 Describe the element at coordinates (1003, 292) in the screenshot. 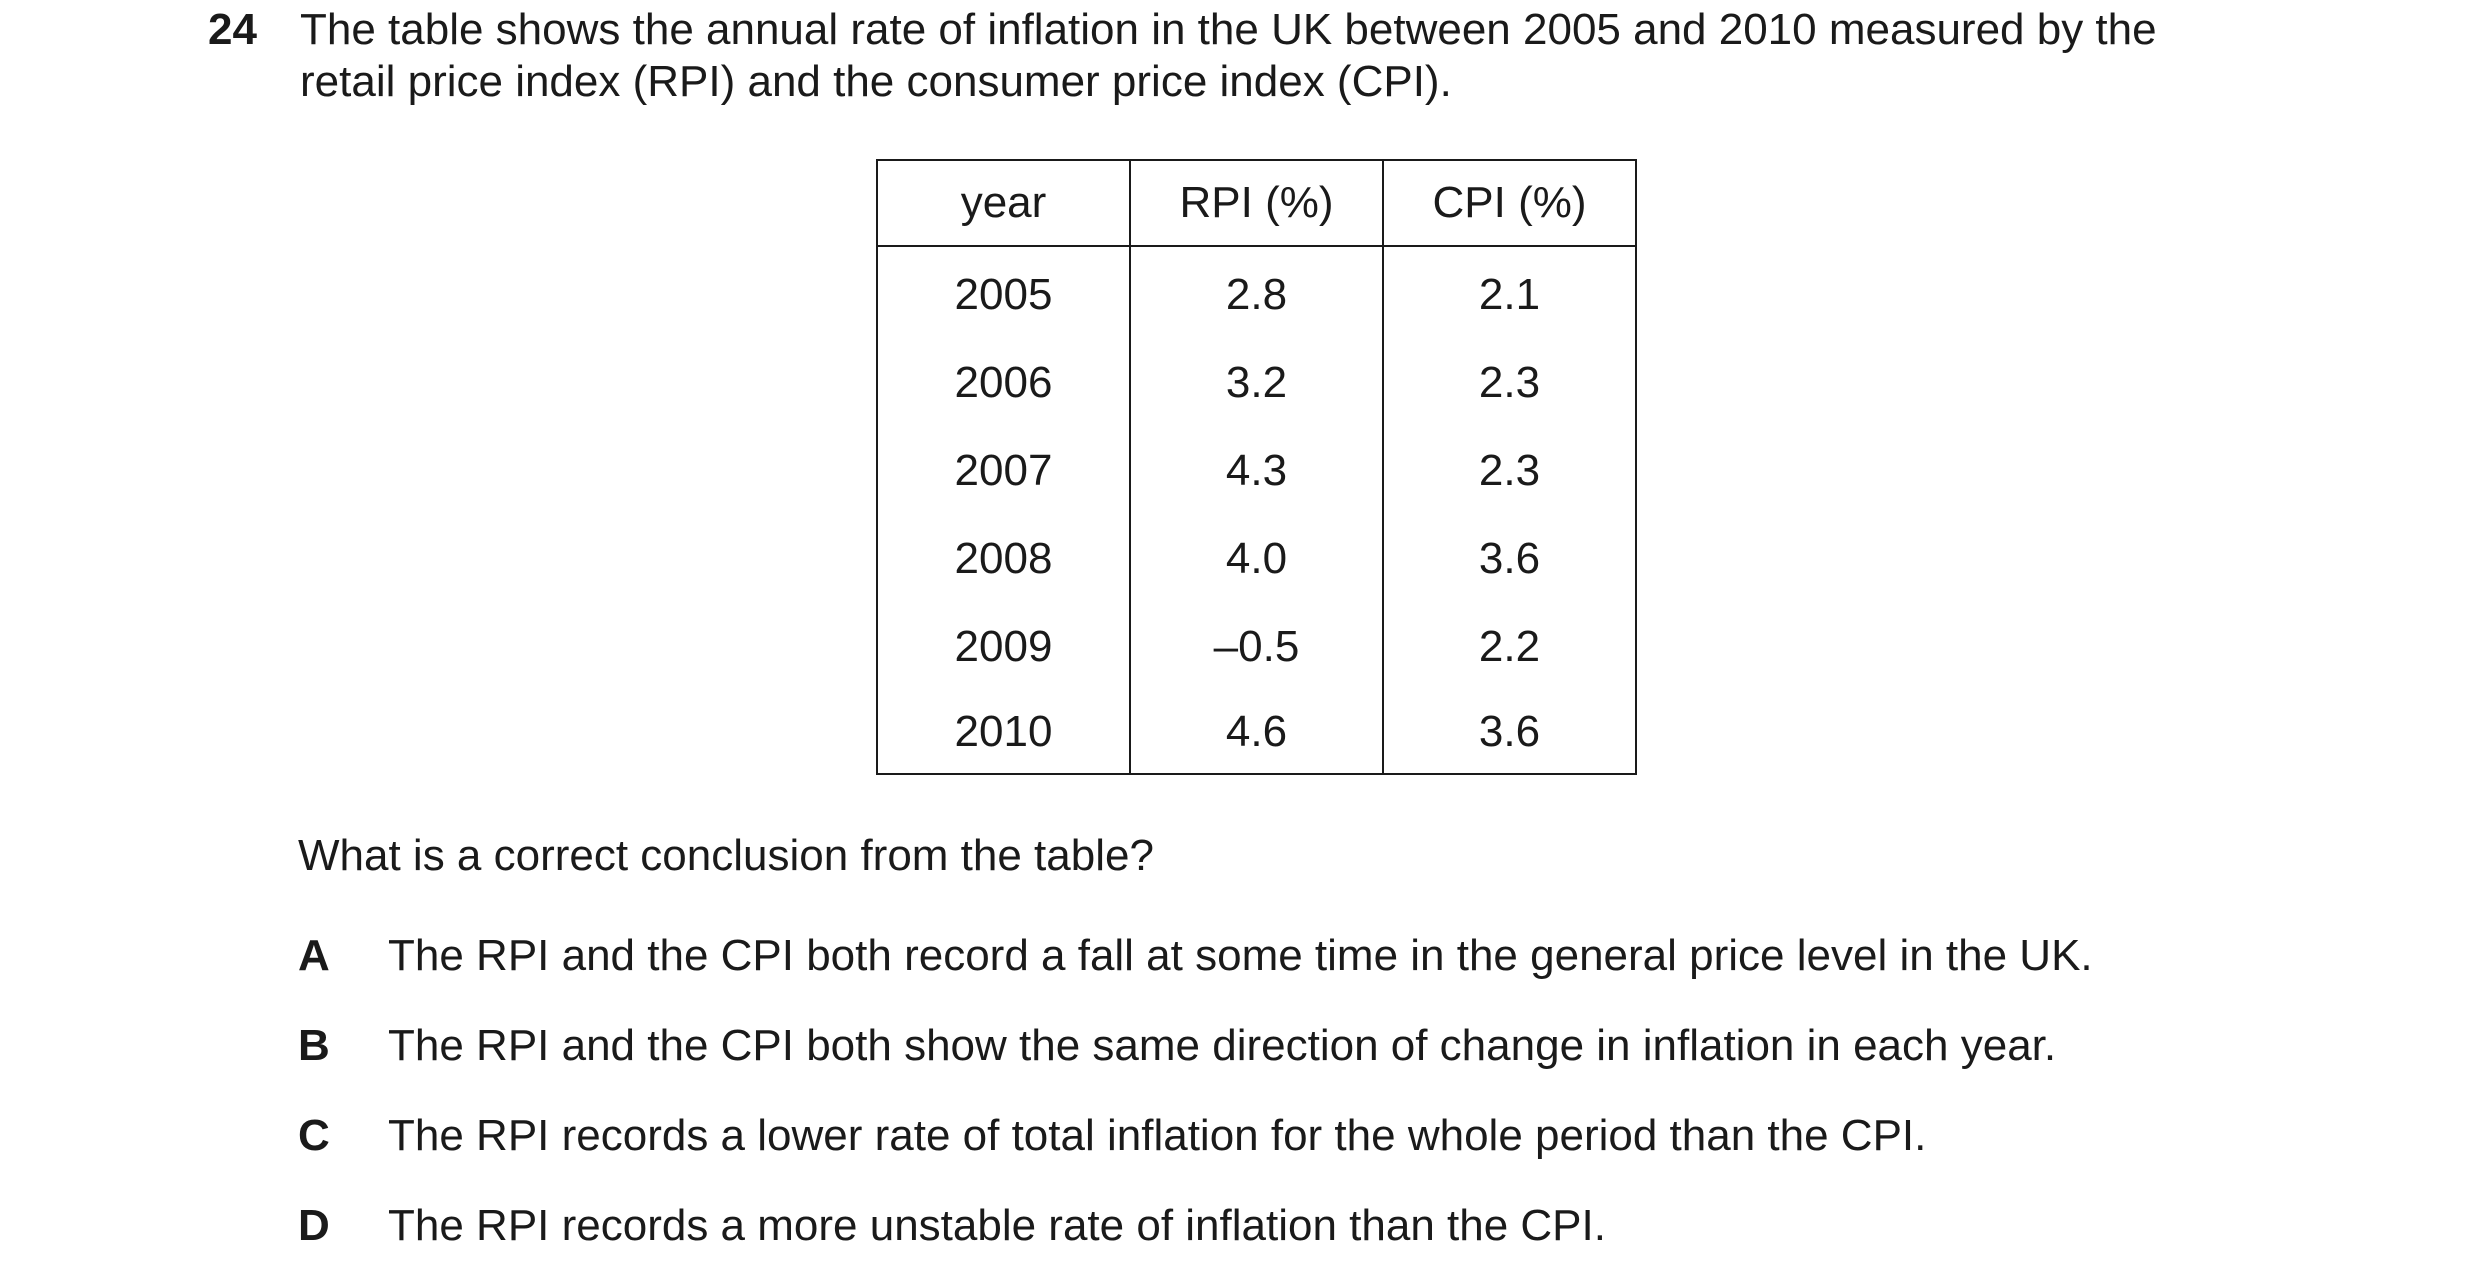

I see `cell-year: 2005` at that location.